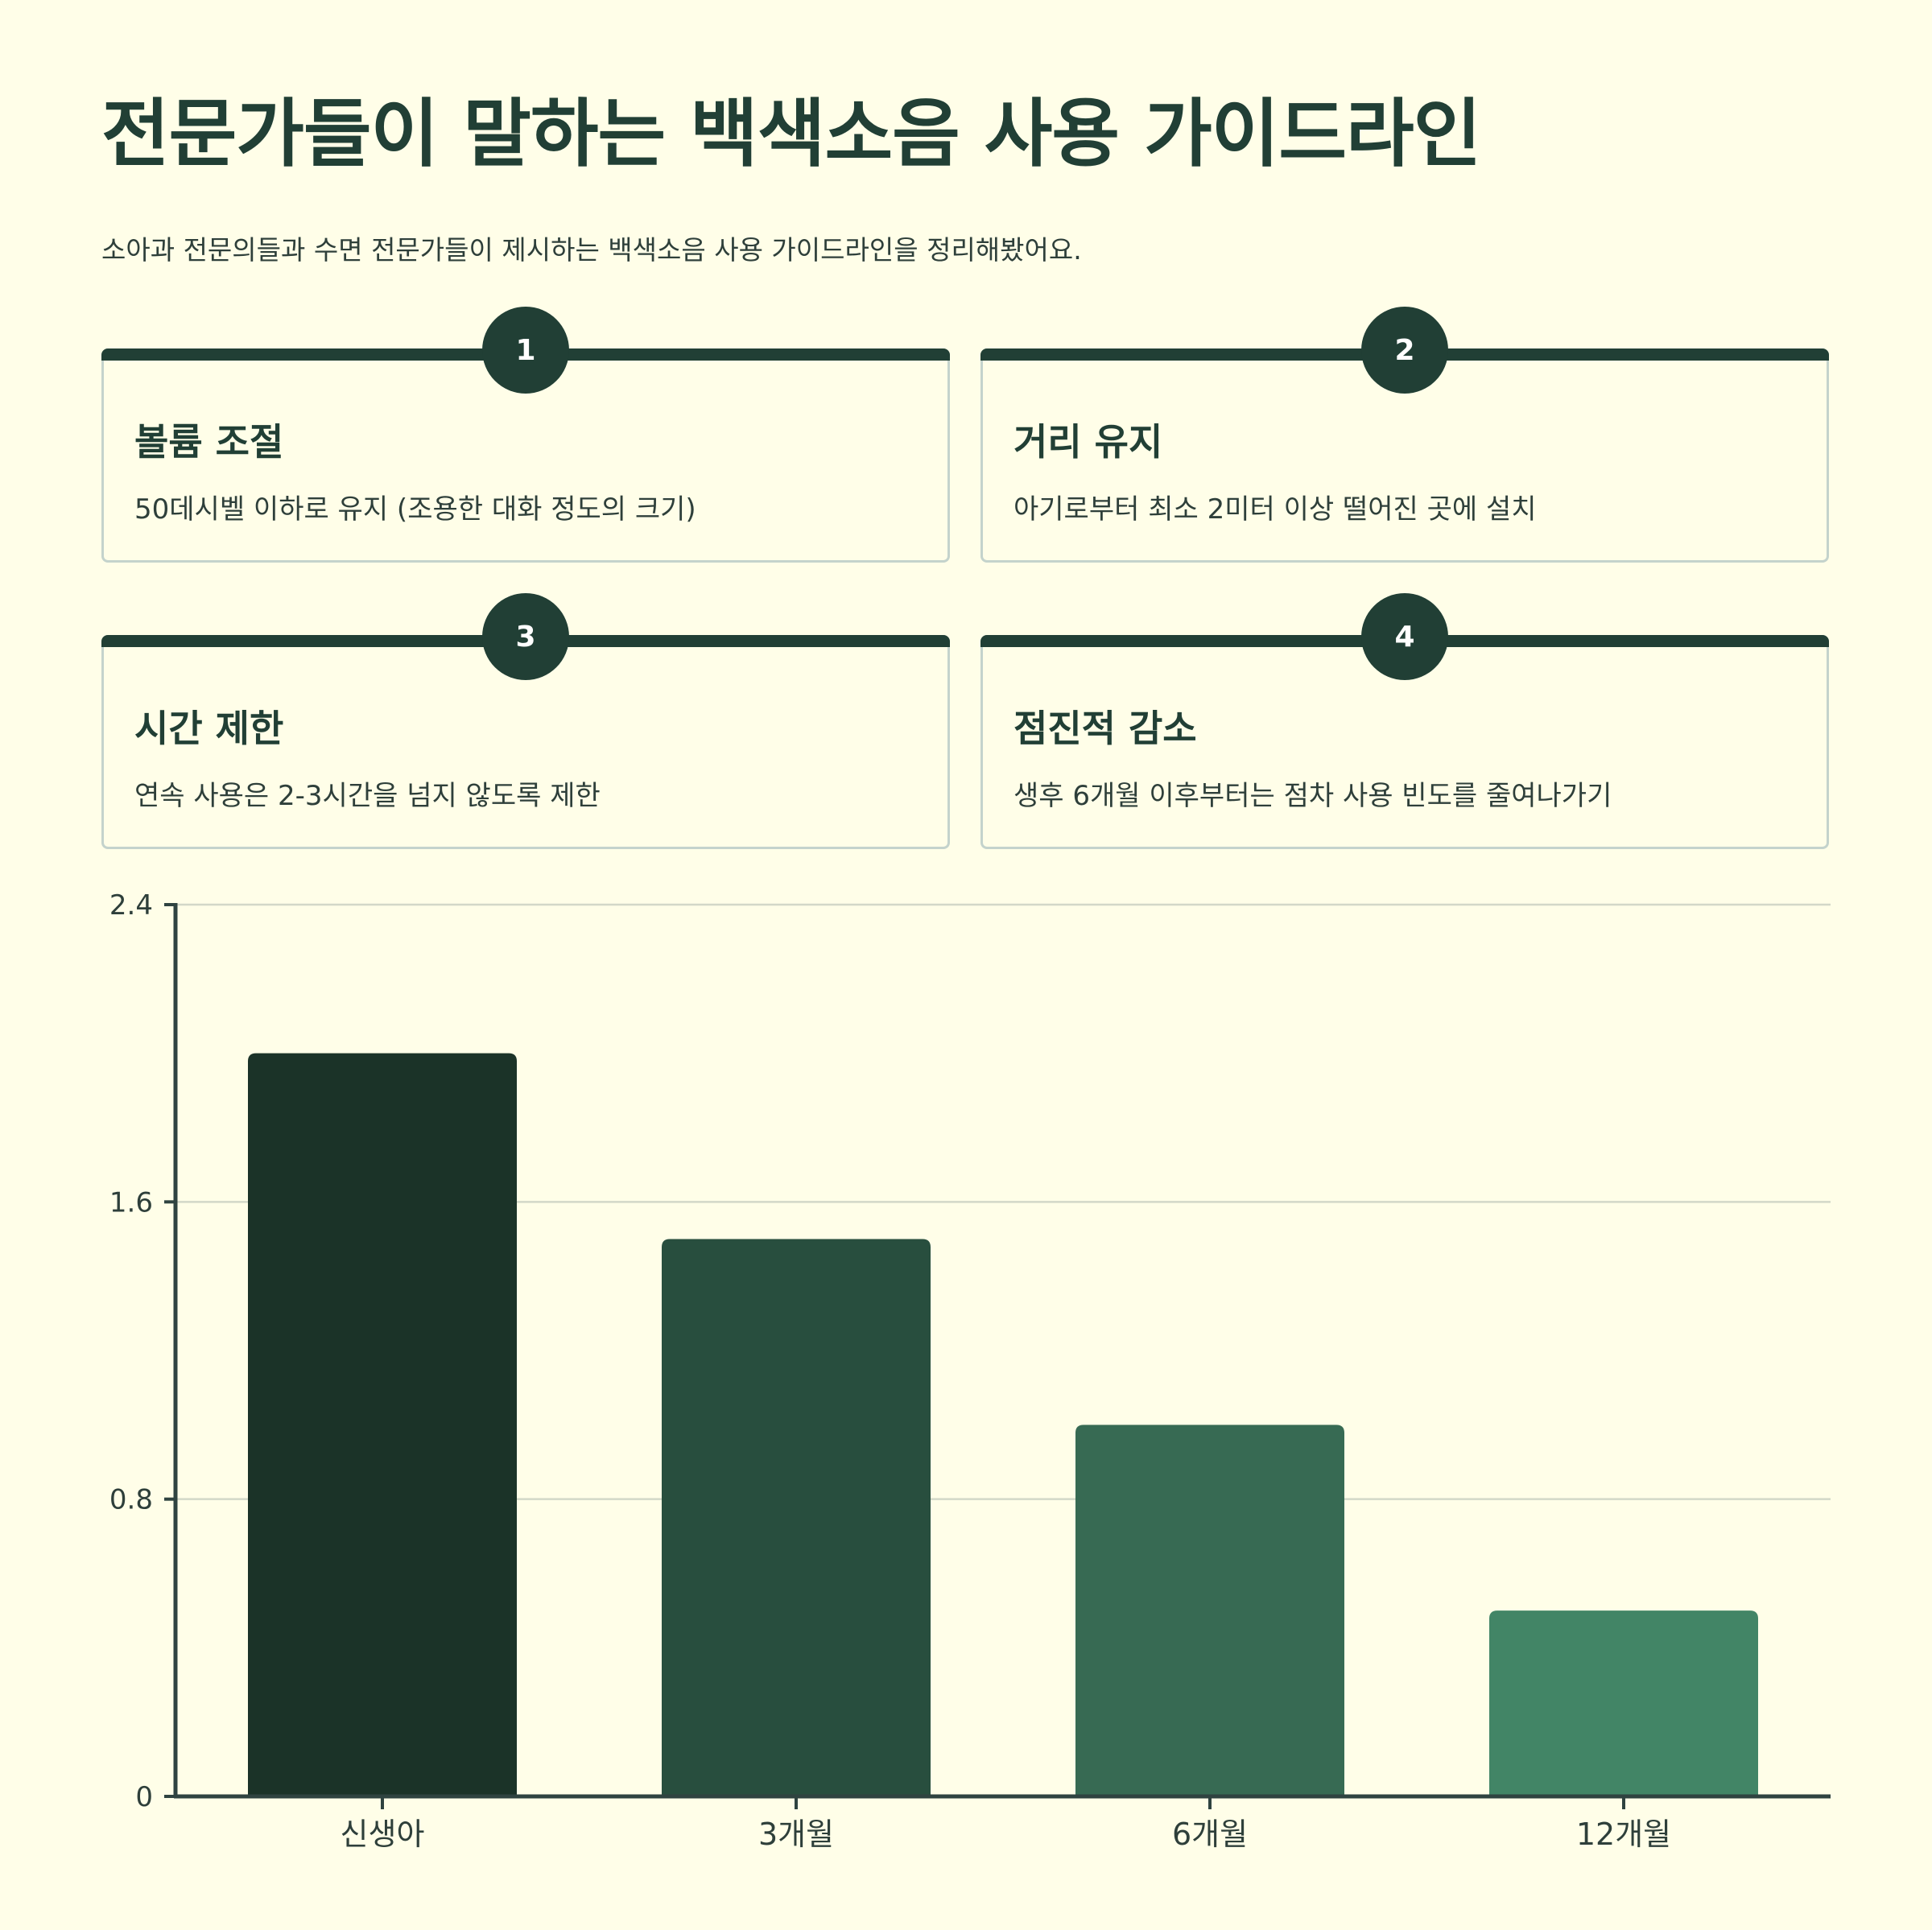  I want to click on guideline-description: 아기로부터 최소 2미터 이상 떨어진 곳에 설치, so click(1275, 509).